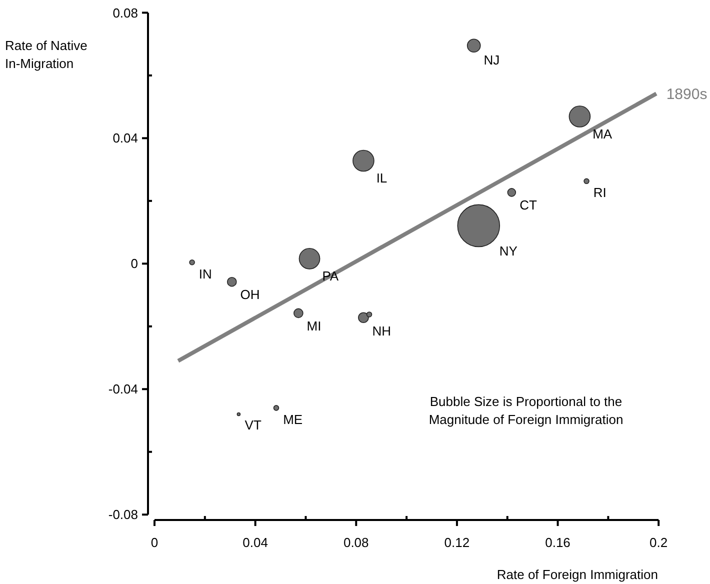 The width and height of the screenshot is (710, 584). Describe the element at coordinates (687, 94) in the screenshot. I see `series-label: 1890s` at that location.